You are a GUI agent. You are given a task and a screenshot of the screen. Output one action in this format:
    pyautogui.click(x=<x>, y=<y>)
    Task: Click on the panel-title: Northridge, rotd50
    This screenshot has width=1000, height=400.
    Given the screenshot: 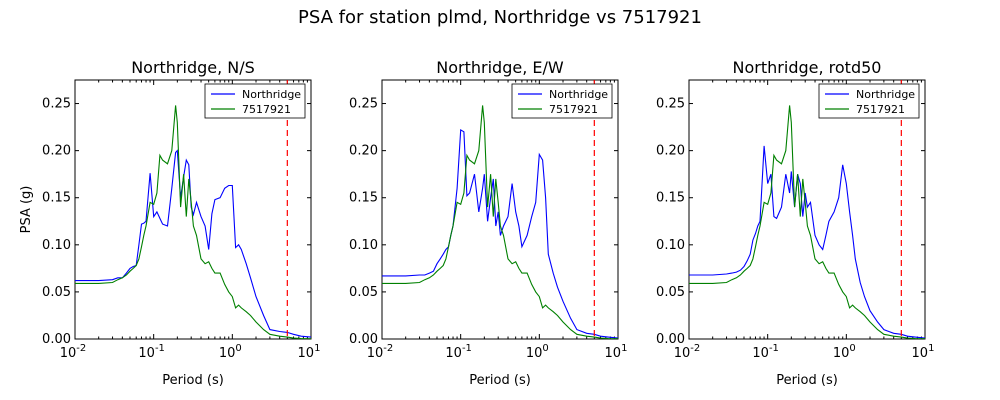 What is the action you would take?
    pyautogui.click(x=807, y=67)
    